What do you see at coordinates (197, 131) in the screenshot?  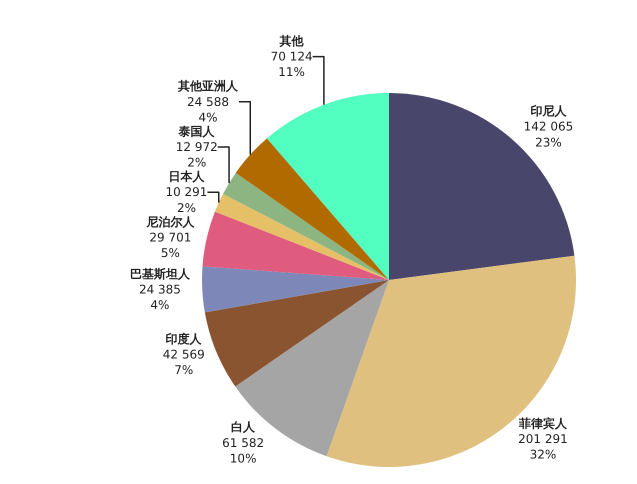 I see `slice-label: 泰国人` at bounding box center [197, 131].